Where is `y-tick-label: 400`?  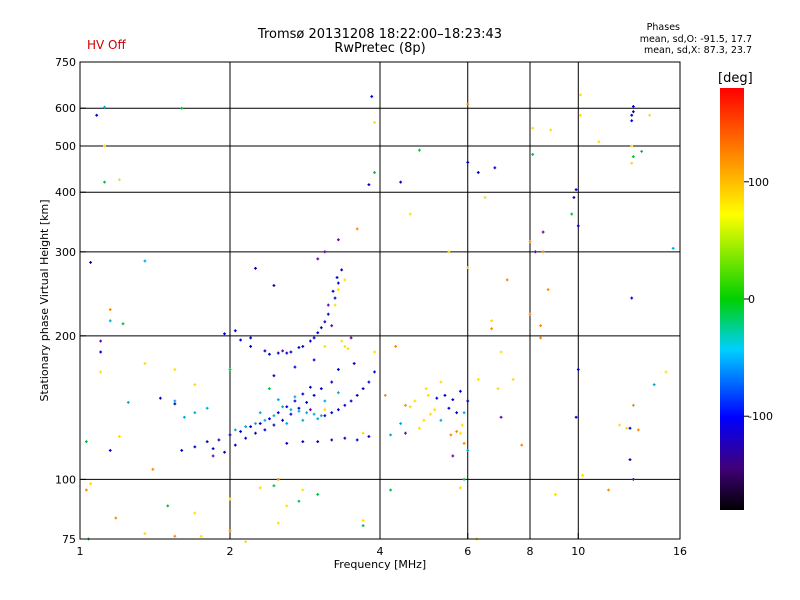
y-tick-label: 400 is located at coordinates (65, 192).